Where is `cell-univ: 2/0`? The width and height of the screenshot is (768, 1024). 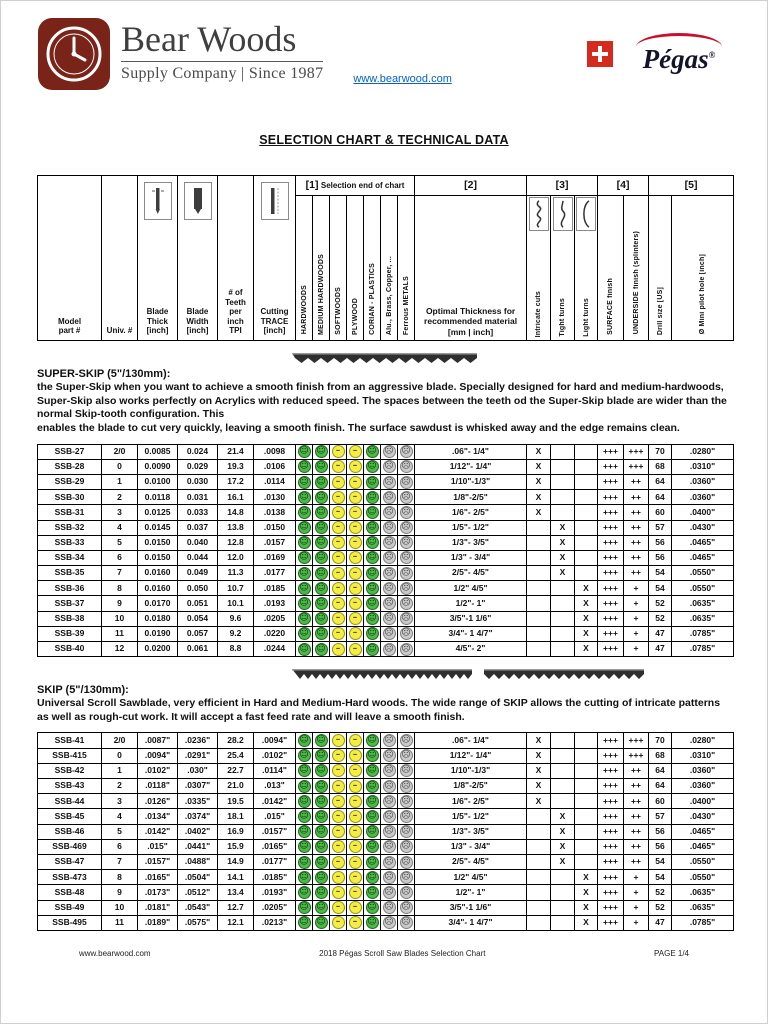
cell-univ: 2/0 is located at coordinates (119, 740).